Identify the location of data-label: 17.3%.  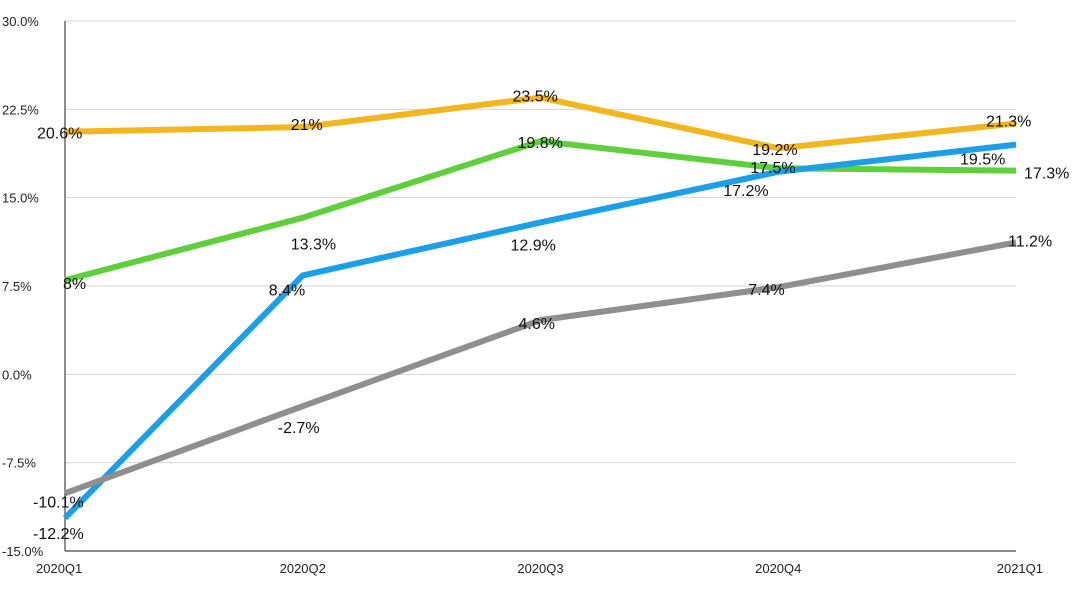
(1046, 174).